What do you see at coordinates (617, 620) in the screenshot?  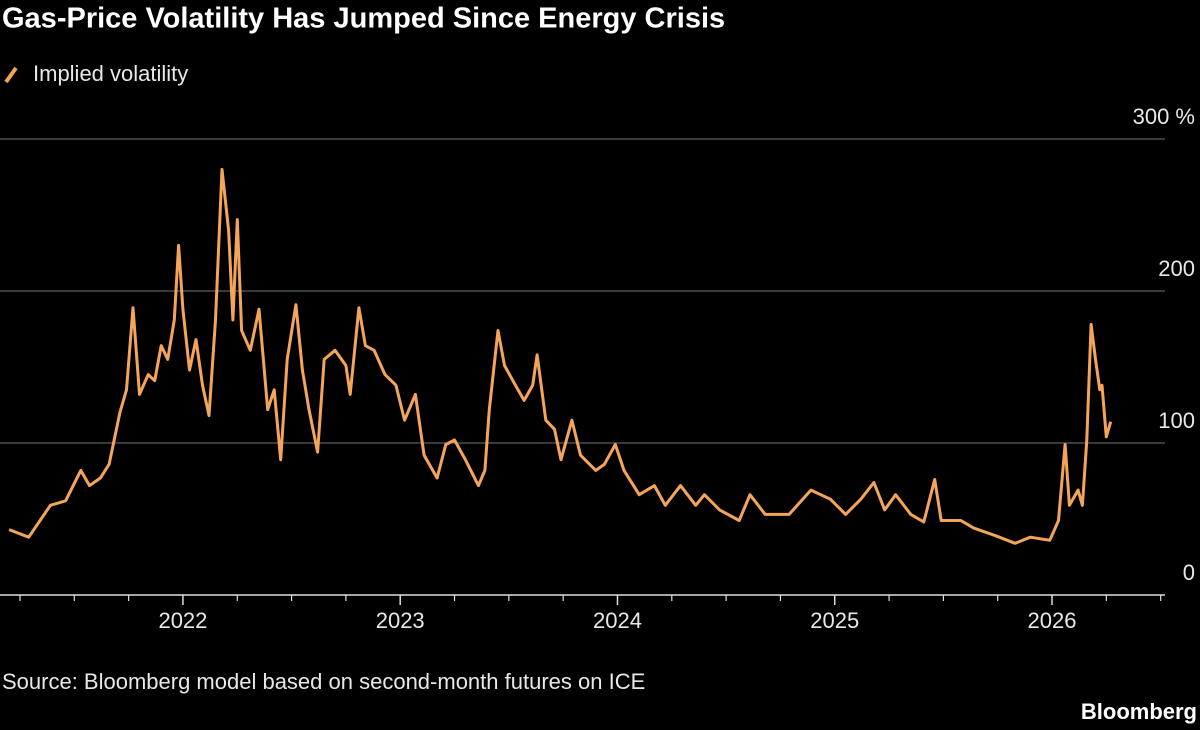 I see `x-tick-label: 2024` at bounding box center [617, 620].